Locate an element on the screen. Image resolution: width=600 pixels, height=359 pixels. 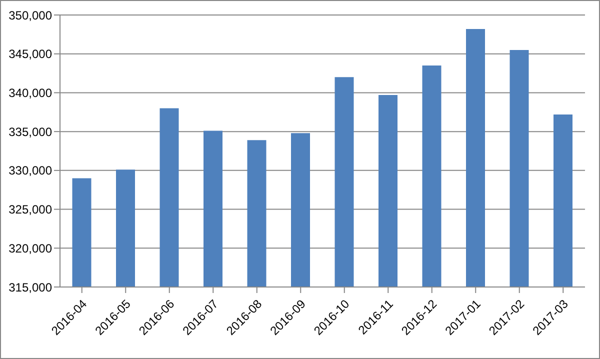
y-tick-label: 350,000 is located at coordinates (30, 15).